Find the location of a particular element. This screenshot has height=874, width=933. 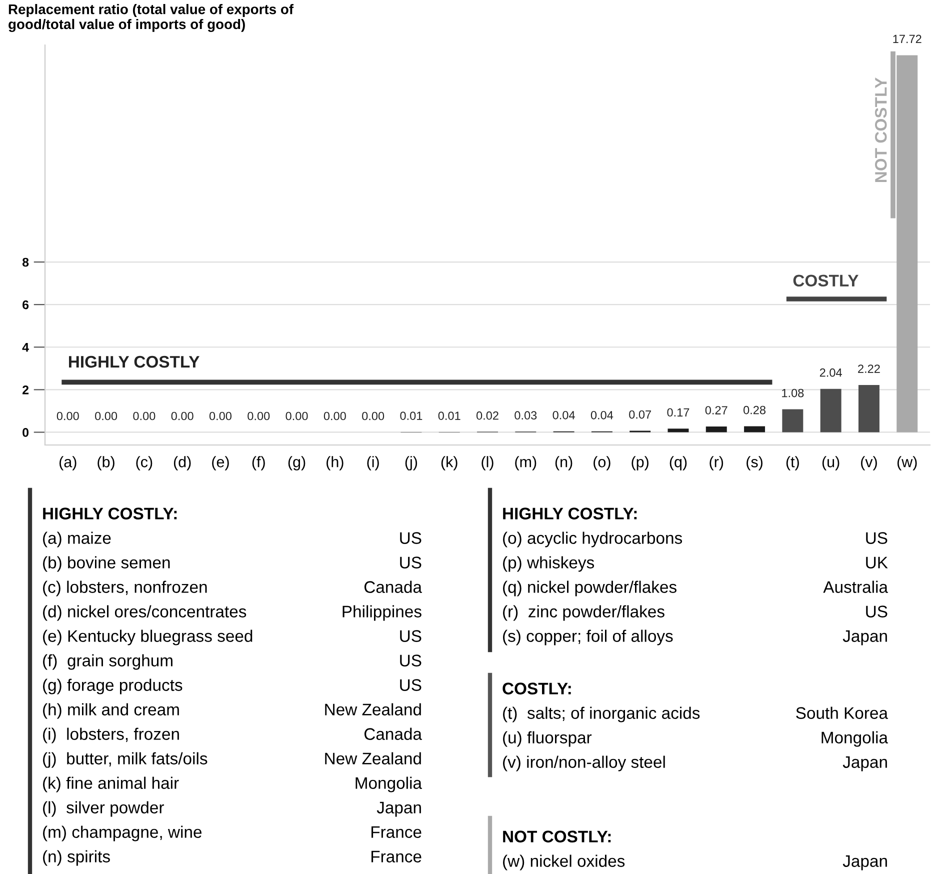

data-label: 0.04 is located at coordinates (563, 415).